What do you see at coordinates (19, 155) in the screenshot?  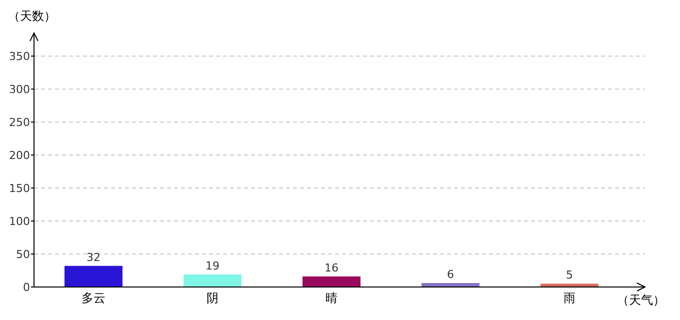 I see `y-tick-label: 200` at bounding box center [19, 155].